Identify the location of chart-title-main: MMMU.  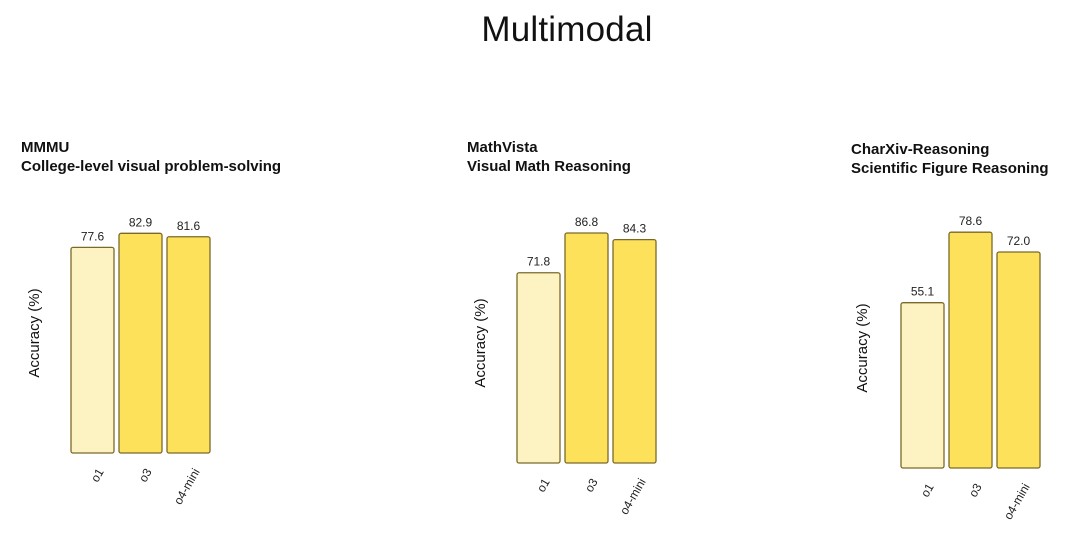
(45, 147).